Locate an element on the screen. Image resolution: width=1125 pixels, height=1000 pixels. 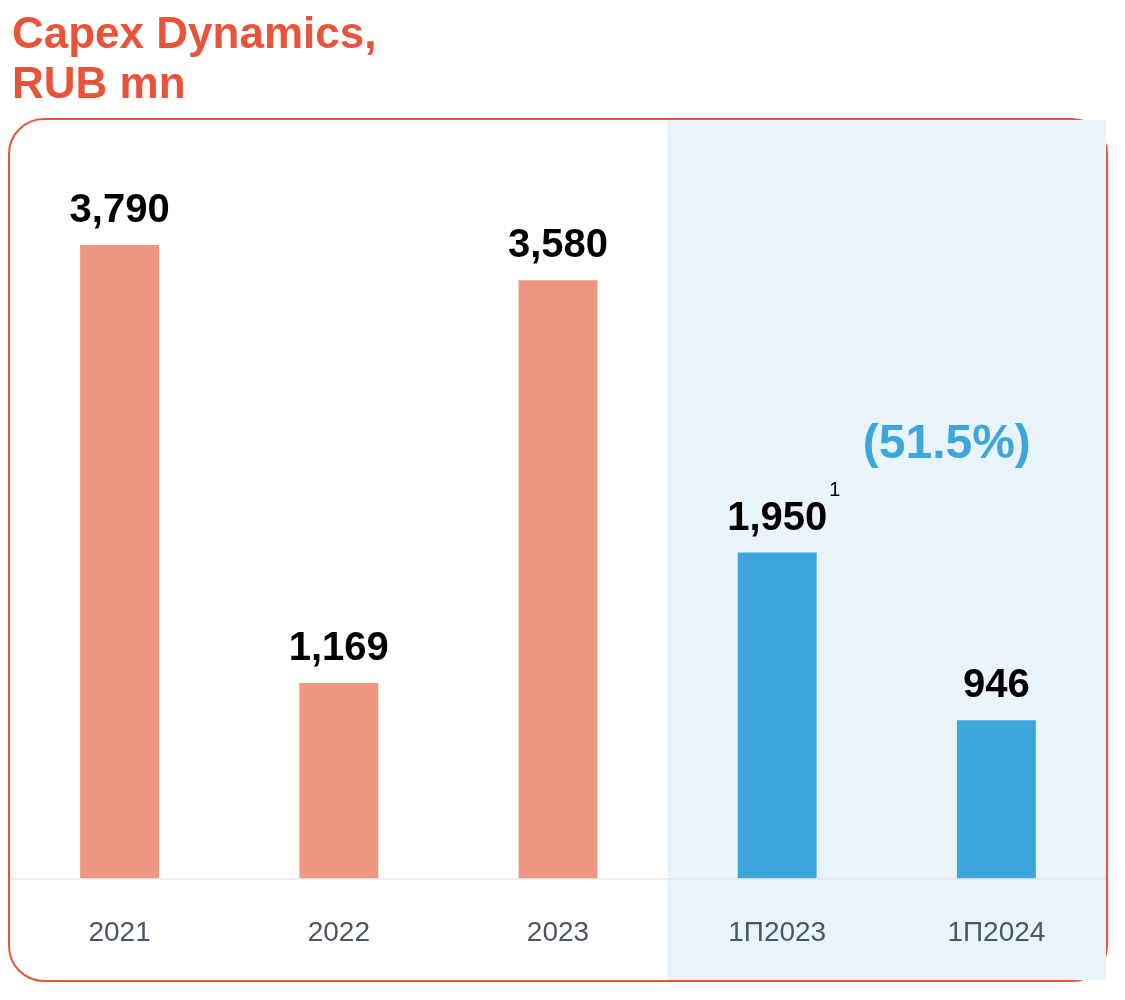
x-tick-label: 2022 is located at coordinates (338, 931).